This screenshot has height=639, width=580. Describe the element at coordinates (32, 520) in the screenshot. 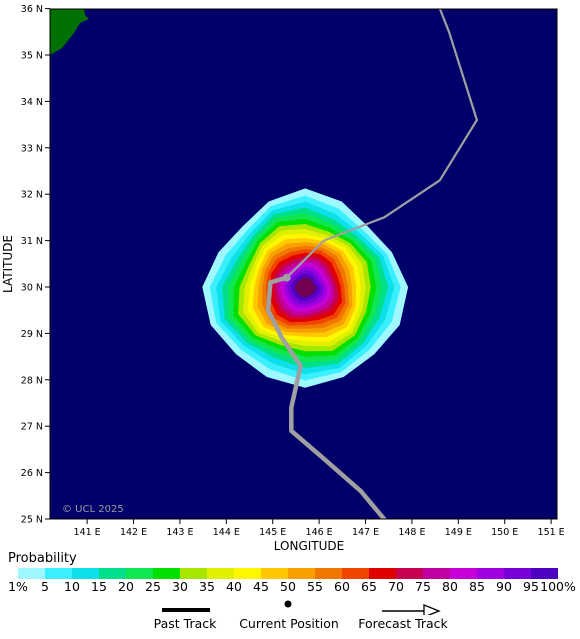

I see `latitude-tick-label: 25 N` at that location.